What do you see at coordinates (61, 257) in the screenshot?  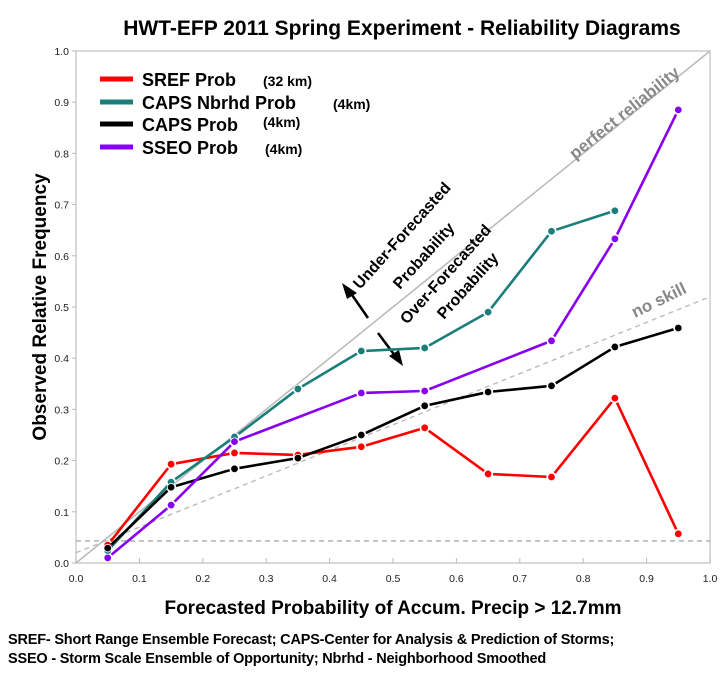 I see `y-tick-label: 0.6` at bounding box center [61, 257].